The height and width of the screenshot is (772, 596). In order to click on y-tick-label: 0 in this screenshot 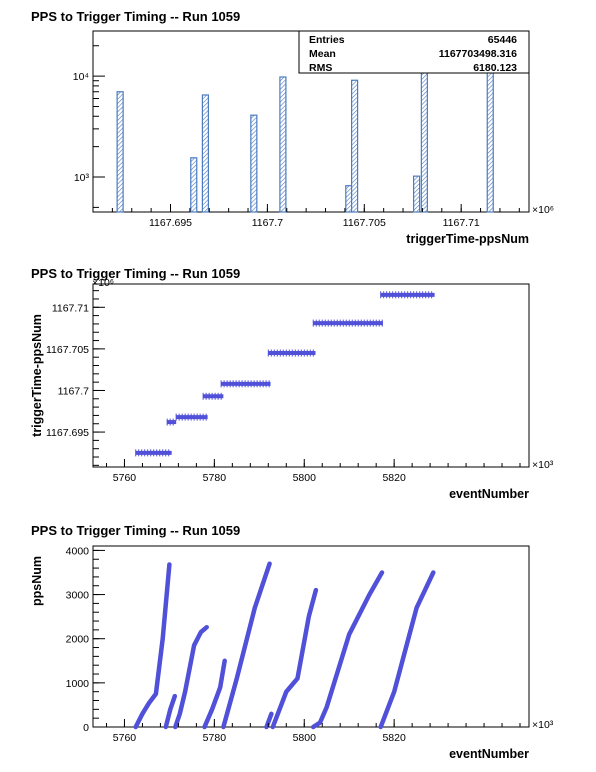, I will do `click(86, 728)`.